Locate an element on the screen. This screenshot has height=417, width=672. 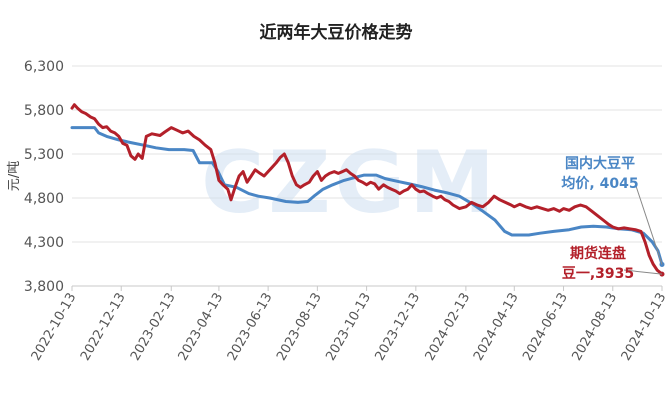
x-tick-label: 2023-10-13 is located at coordinates (348, 327).